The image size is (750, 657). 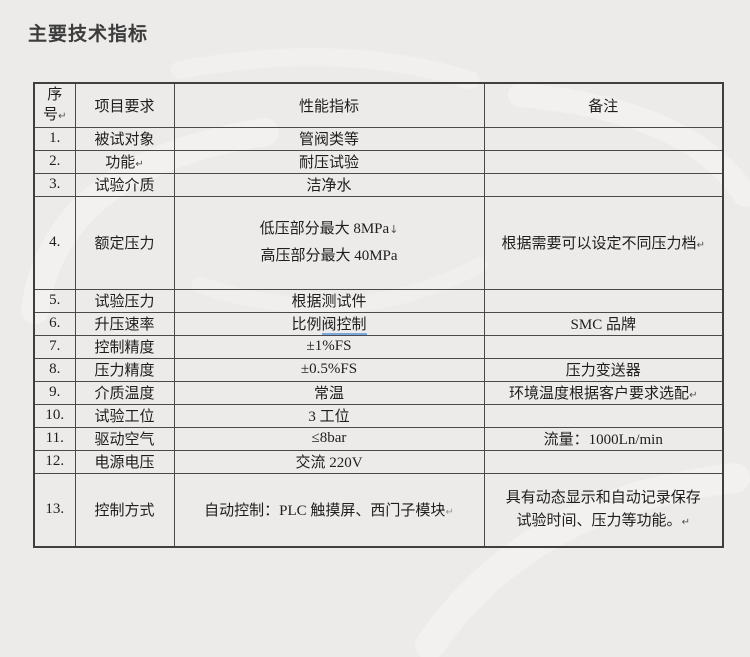 I want to click on cell-item: 功能↵, so click(x=124, y=161).